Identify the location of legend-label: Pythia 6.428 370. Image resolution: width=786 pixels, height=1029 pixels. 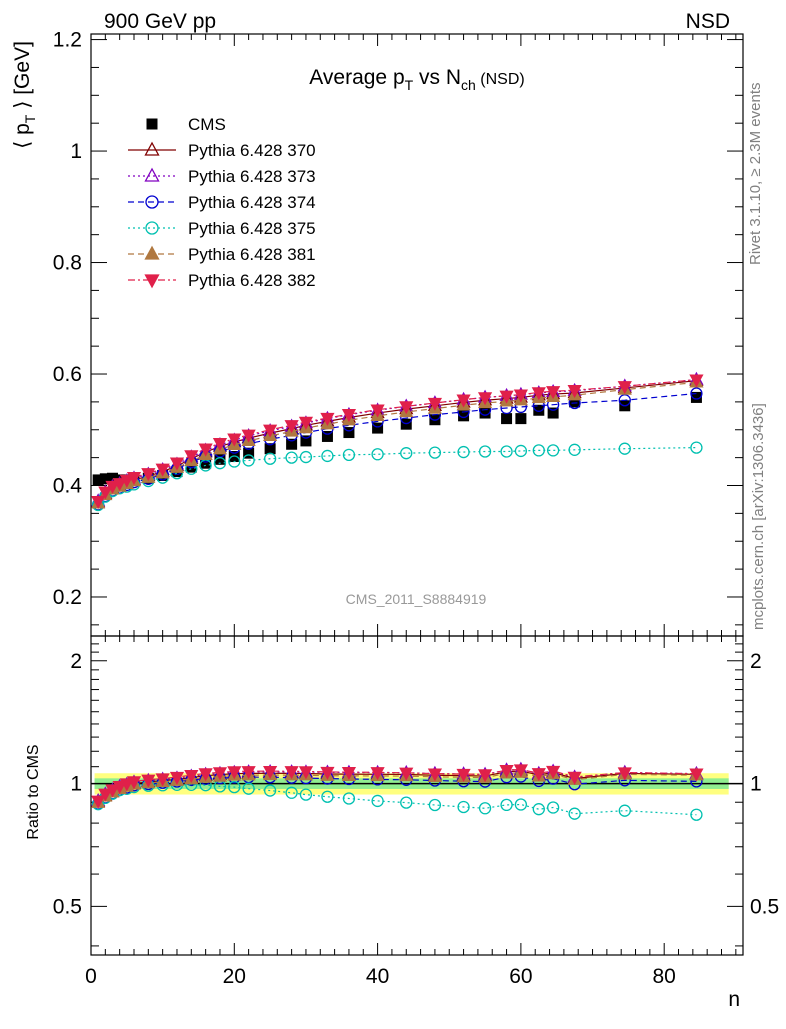
(252, 150).